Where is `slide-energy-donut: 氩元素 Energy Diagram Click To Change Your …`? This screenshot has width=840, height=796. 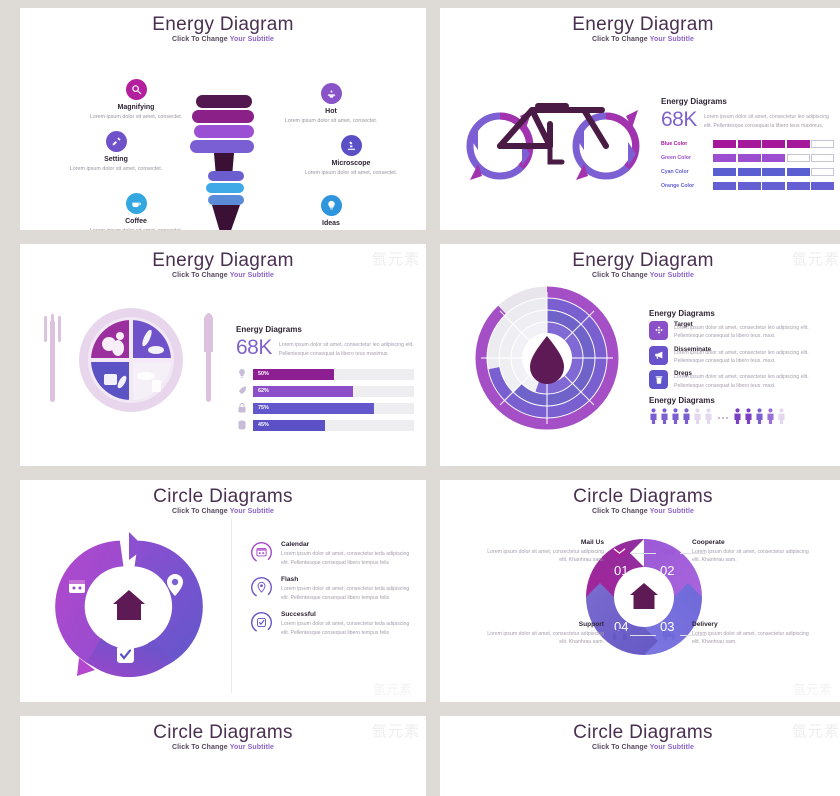 slide-energy-donut: 氩元素 Energy Diagram Click To Change Your … is located at coordinates (640, 355).